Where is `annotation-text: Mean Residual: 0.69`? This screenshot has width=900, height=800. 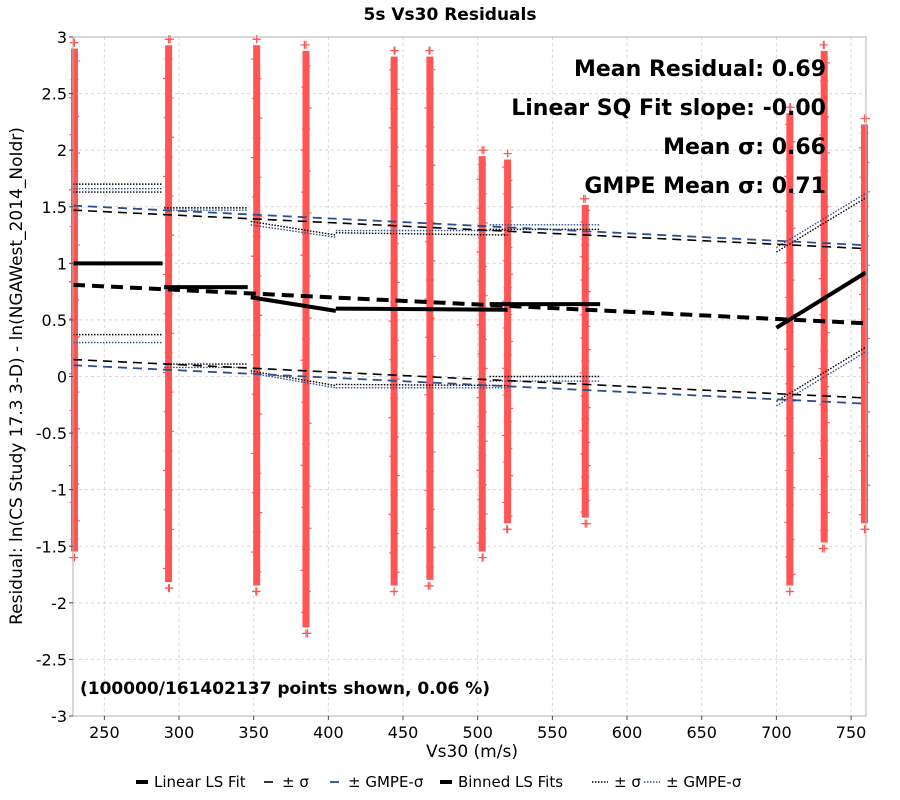 annotation-text: Mean Residual: 0.69 is located at coordinates (700, 69).